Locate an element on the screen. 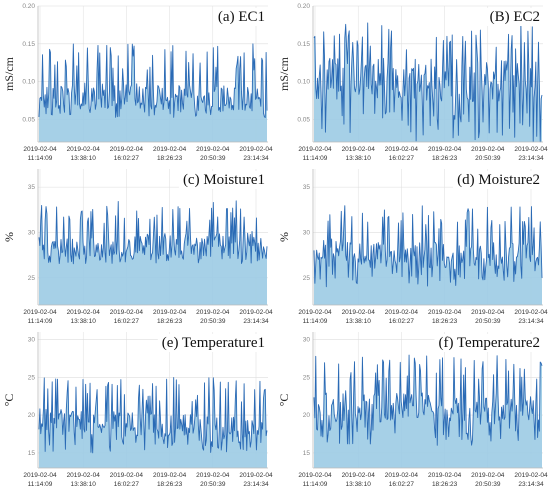 Image resolution: width=550 pixels, height=490 pixels. panel-title: (f) Temperature2 is located at coordinates (489, 343).